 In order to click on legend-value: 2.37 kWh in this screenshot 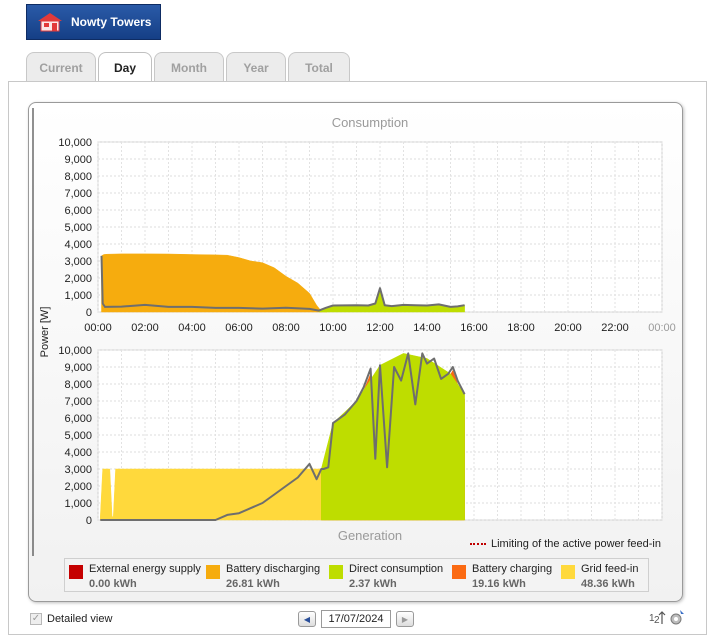, I will do `click(373, 584)`.